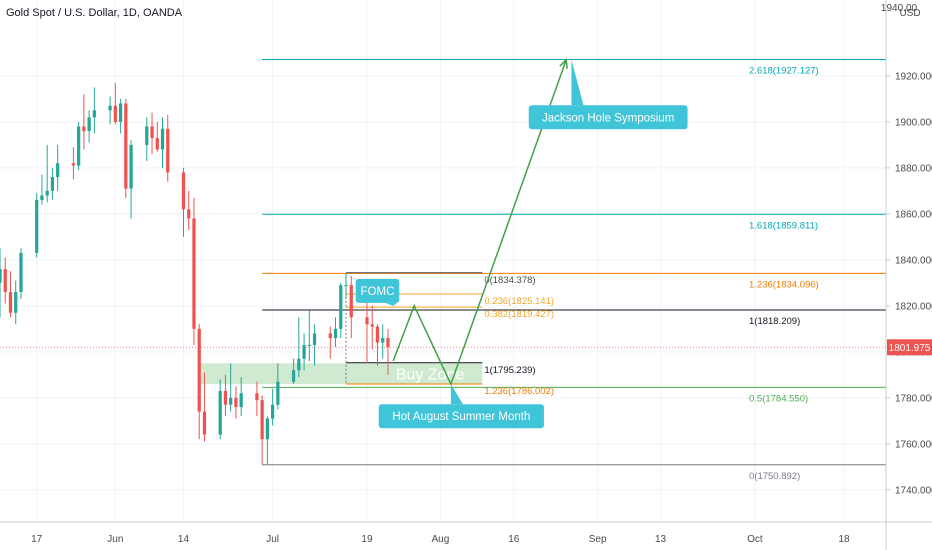 The height and width of the screenshot is (550, 932). Describe the element at coordinates (563, 63) in the screenshot. I see `projection-arrowhead` at that location.